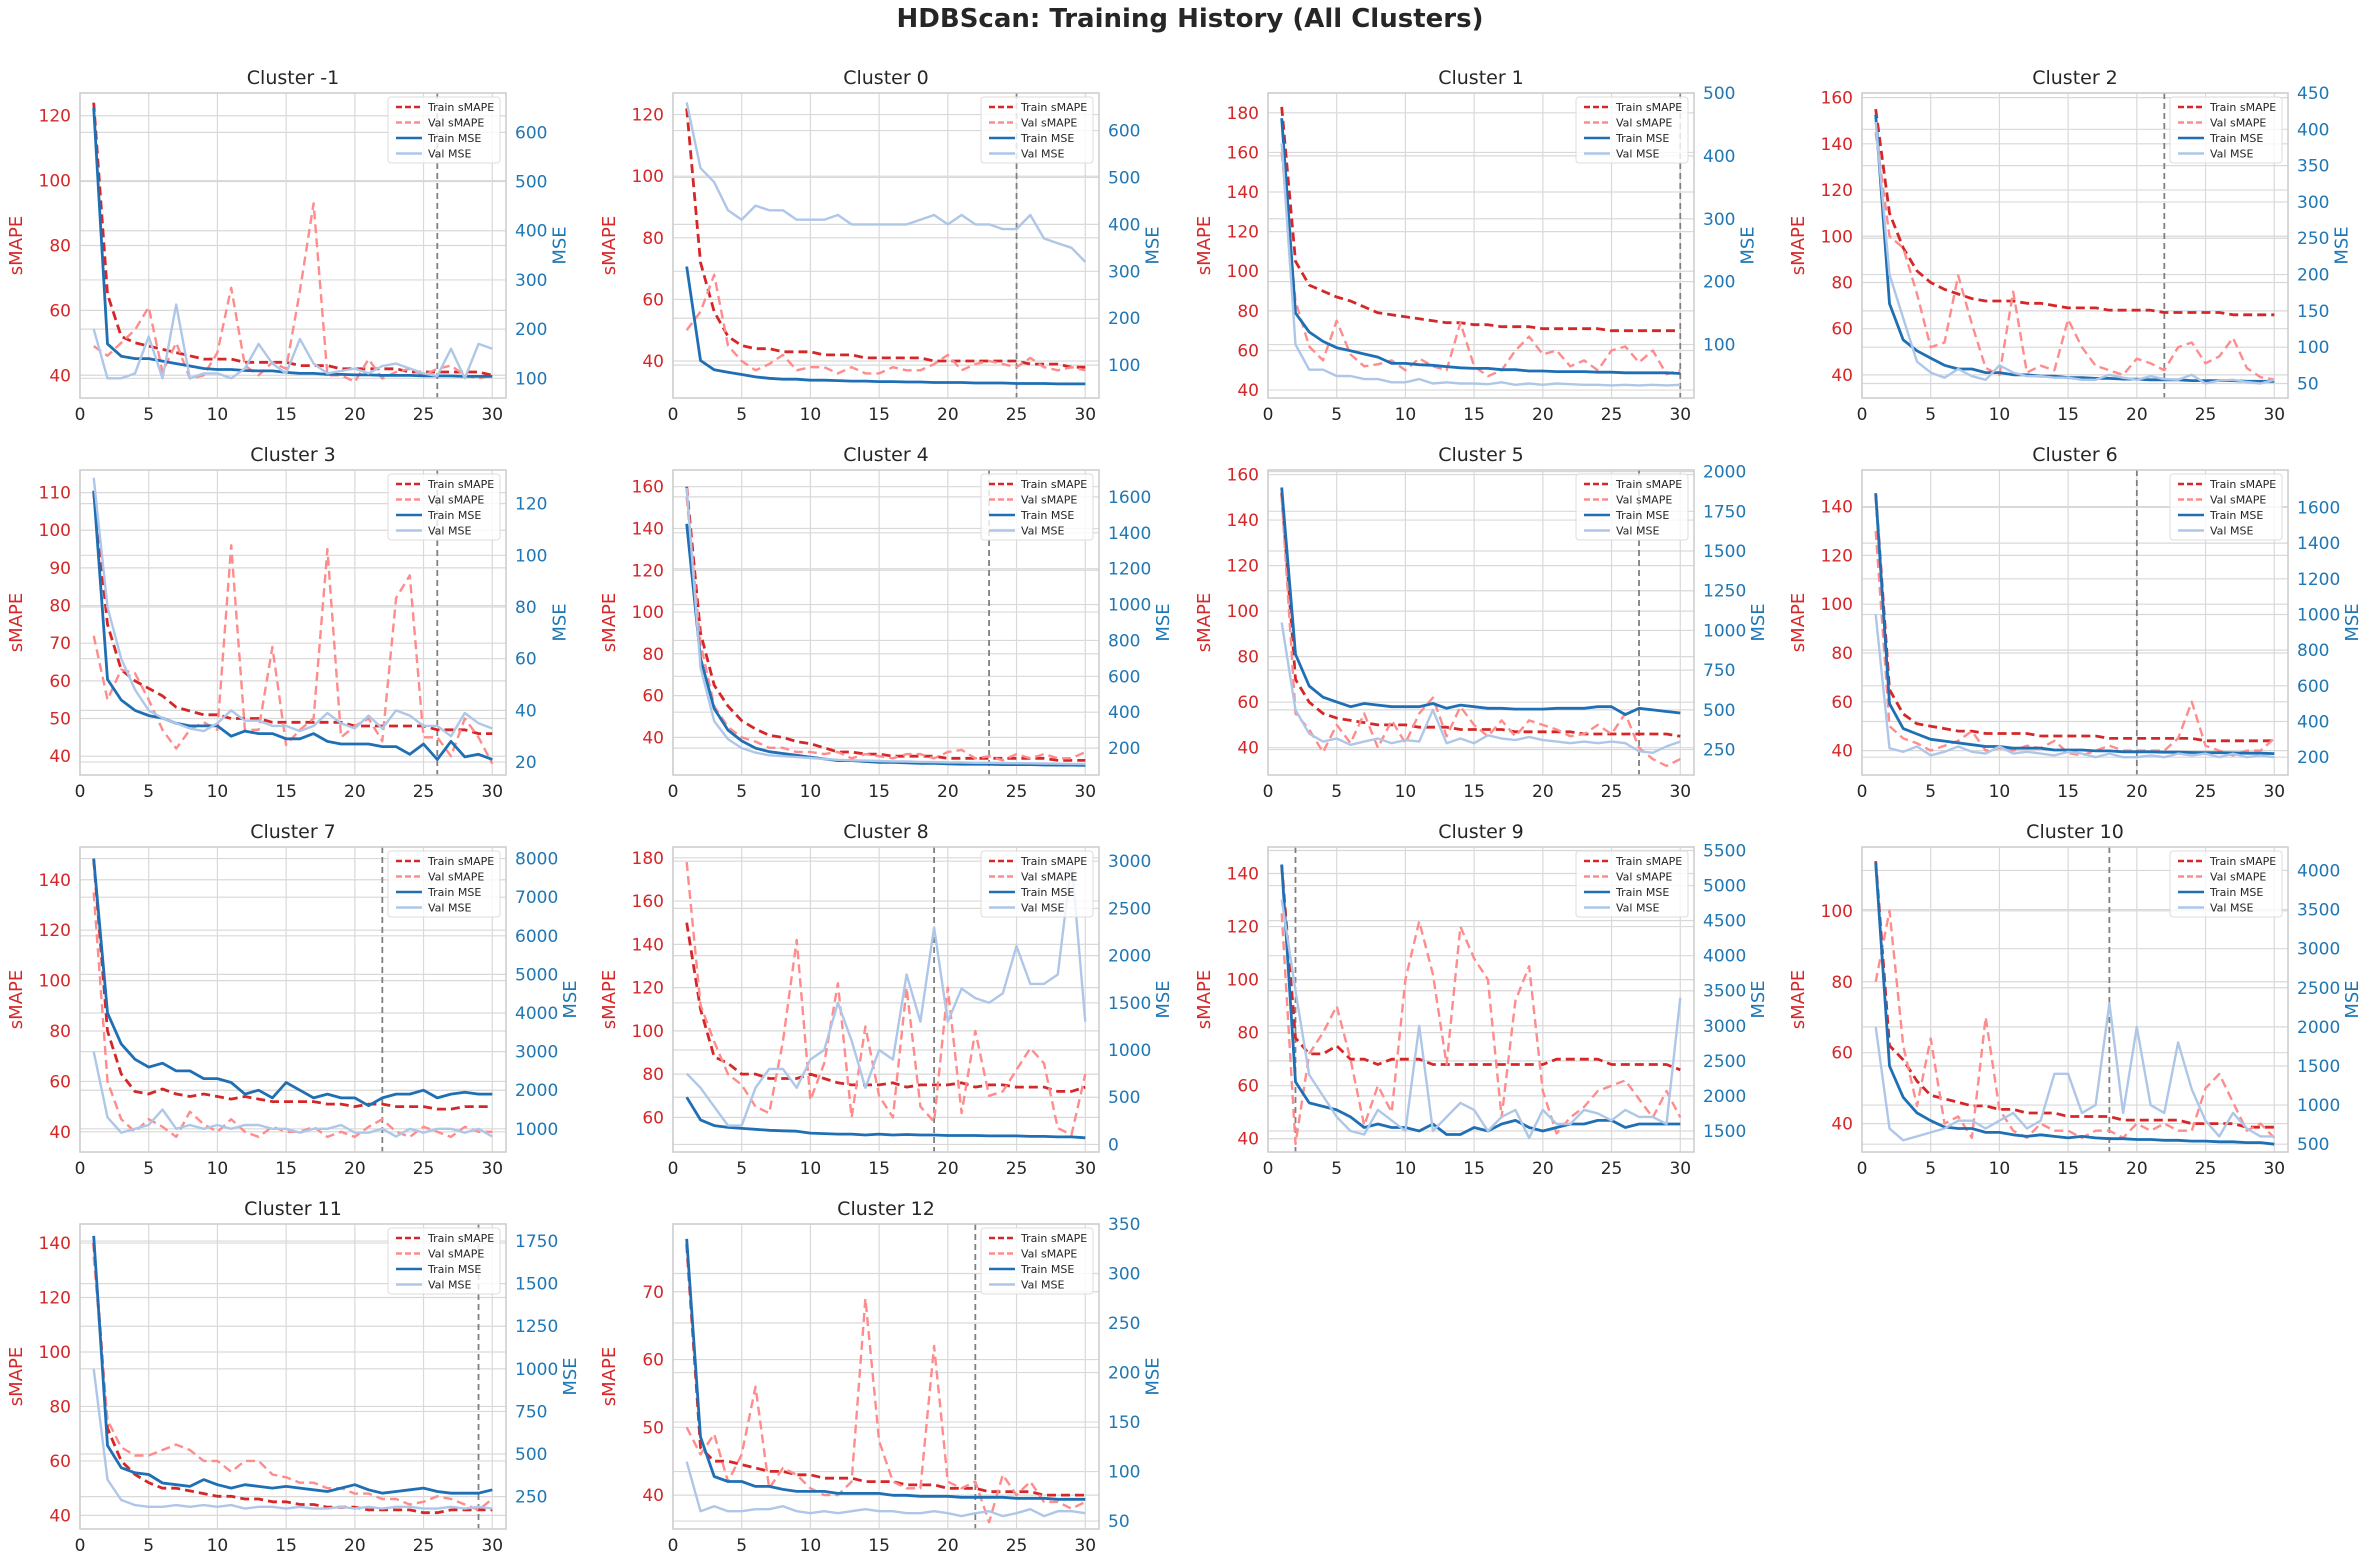 The width and height of the screenshot is (2380, 1568). Describe the element at coordinates (886, 455) in the screenshot. I see `subplot-title: Cluster 4` at that location.